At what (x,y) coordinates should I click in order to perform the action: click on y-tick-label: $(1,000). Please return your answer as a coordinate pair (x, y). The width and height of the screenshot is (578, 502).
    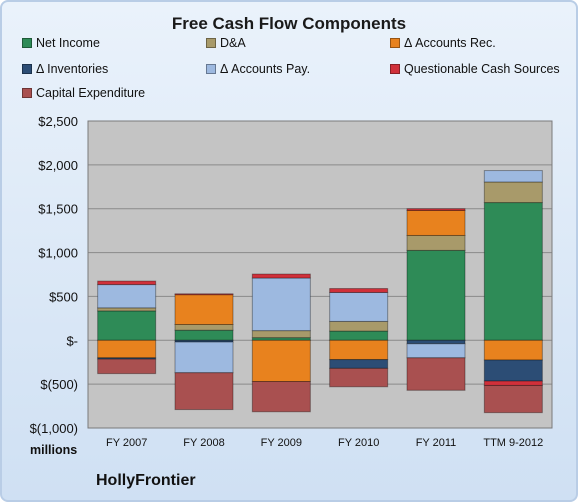
    Looking at the image, I should click on (54, 428).